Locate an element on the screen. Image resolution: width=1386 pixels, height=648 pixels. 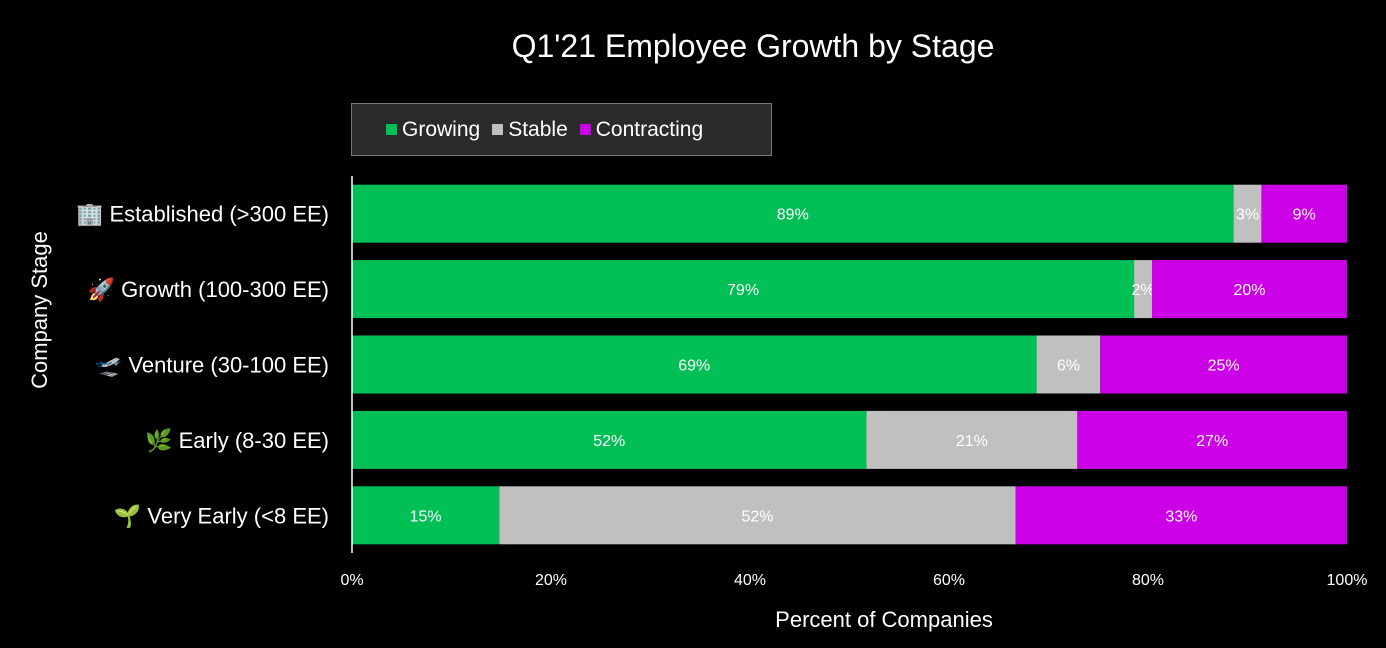
data-label-contracting-1: 20% is located at coordinates (1249, 290).